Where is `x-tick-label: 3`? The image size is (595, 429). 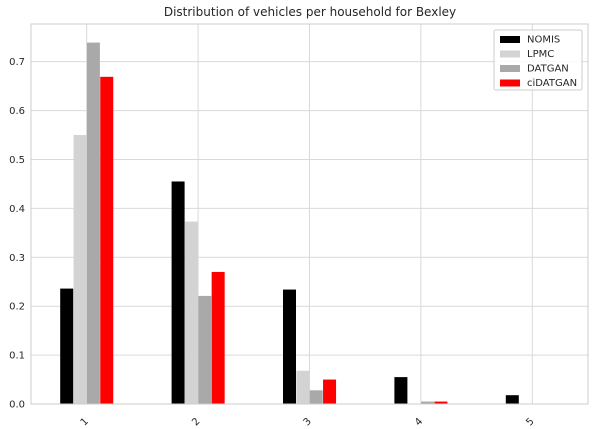 x-tick-label: 3 is located at coordinates (308, 422).